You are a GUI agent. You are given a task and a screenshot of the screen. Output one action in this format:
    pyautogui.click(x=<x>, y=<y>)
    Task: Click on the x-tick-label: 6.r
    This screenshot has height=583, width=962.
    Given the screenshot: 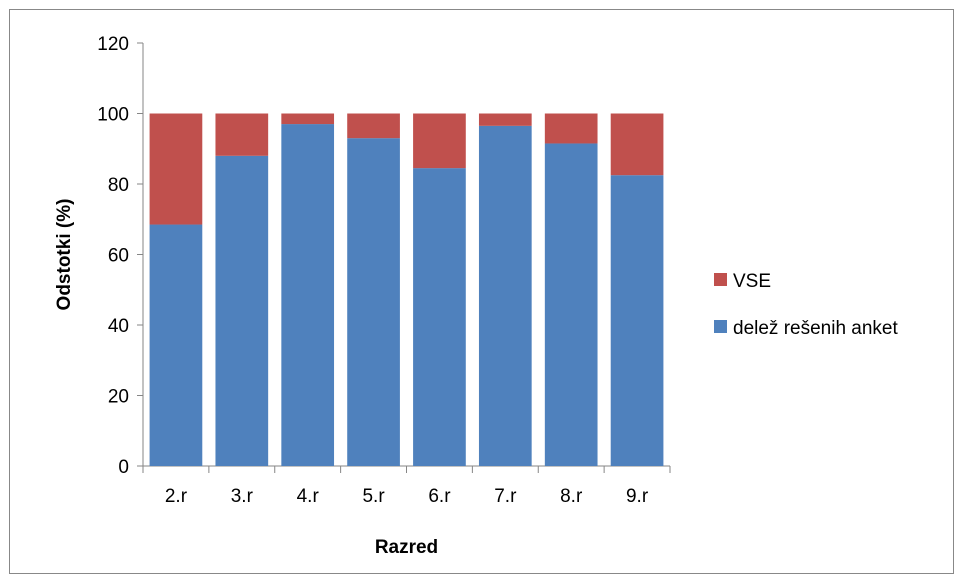 What is the action you would take?
    pyautogui.click(x=439, y=496)
    